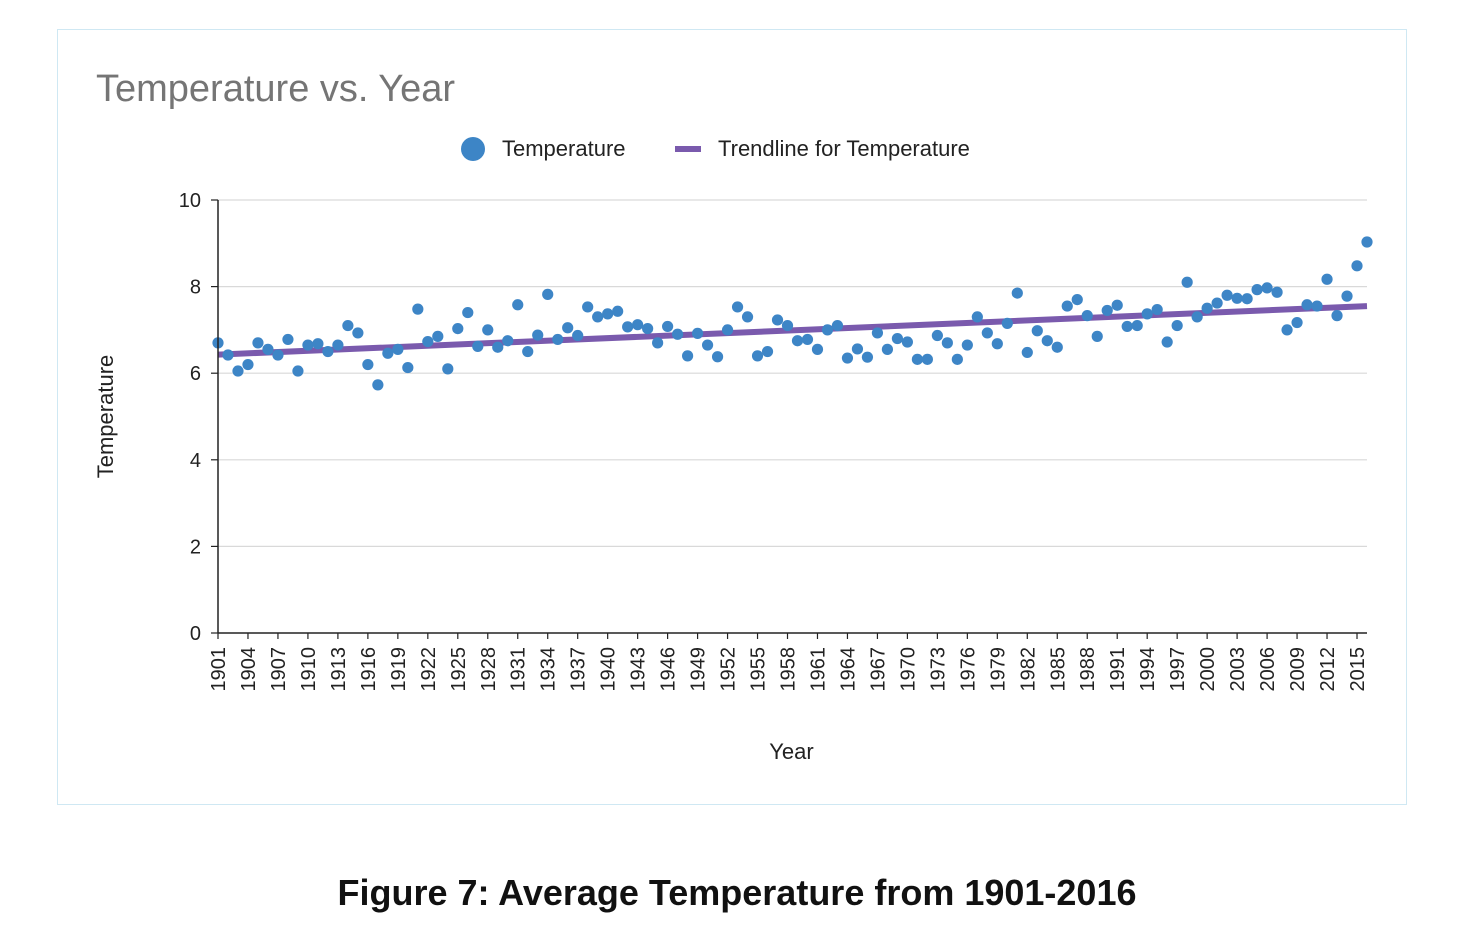 This screenshot has height=938, width=1474. What do you see at coordinates (1328, 669) in the screenshot?
I see `x-tick-label: 2012` at bounding box center [1328, 669].